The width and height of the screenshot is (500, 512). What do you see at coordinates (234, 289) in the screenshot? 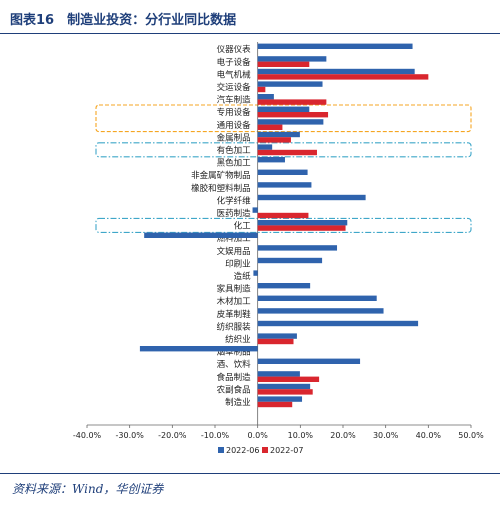
I see `category-label: 家具制造` at bounding box center [234, 289].